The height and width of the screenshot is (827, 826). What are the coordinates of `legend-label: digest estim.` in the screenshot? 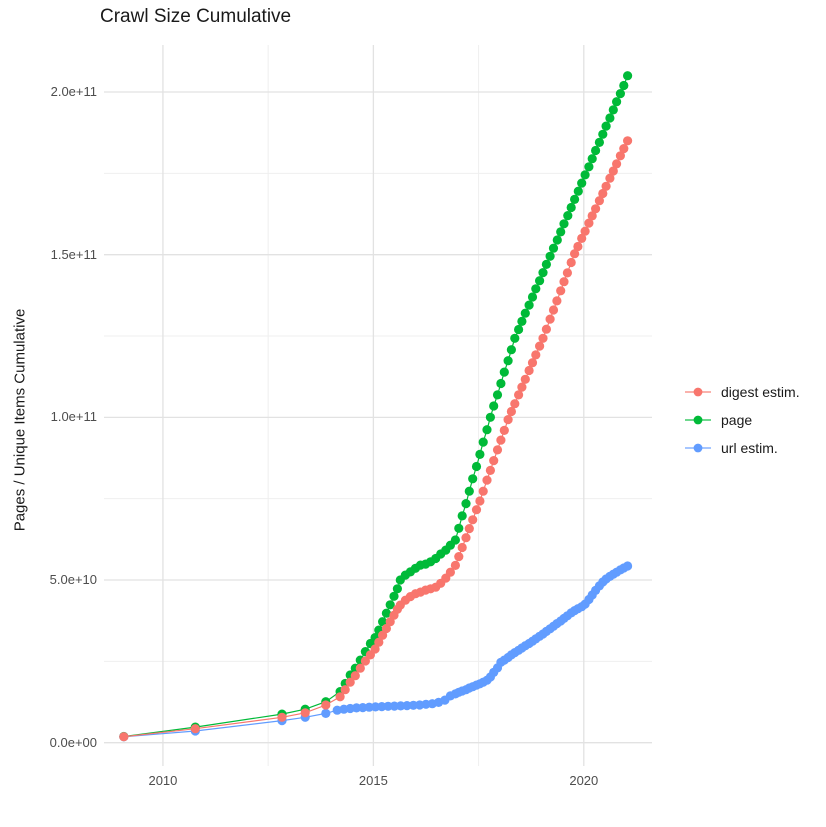 It's located at (760, 392).